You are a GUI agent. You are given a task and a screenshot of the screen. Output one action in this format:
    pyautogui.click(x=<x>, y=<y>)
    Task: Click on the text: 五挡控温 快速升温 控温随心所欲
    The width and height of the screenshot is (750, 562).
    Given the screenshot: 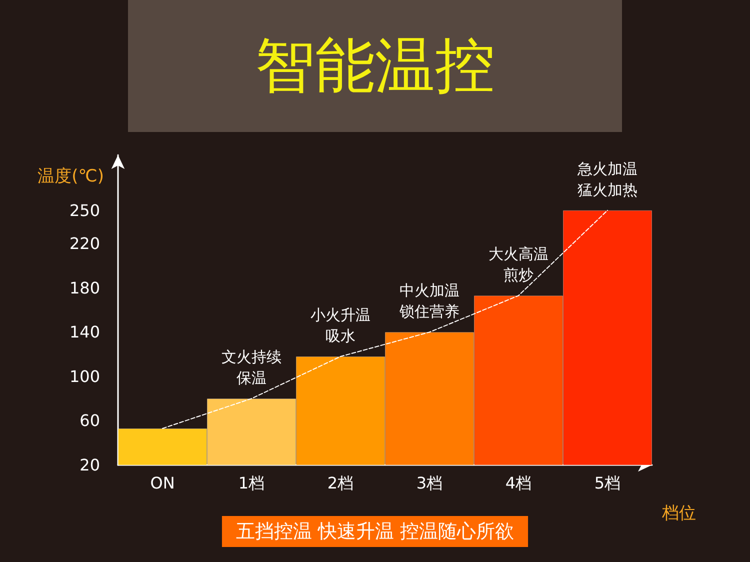 What is the action you would take?
    pyautogui.click(x=375, y=531)
    